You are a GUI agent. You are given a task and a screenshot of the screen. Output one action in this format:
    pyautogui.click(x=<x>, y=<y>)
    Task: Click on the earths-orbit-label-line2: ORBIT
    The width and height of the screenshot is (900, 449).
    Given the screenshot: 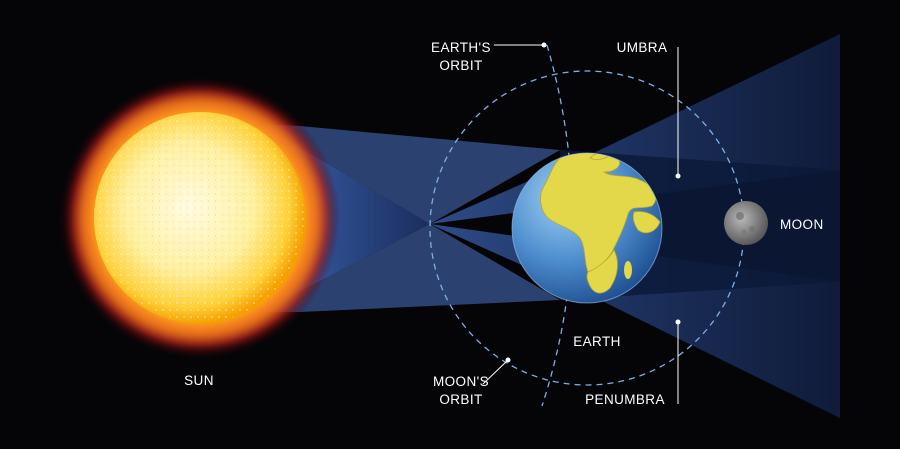 What is the action you would take?
    pyautogui.click(x=460, y=65)
    